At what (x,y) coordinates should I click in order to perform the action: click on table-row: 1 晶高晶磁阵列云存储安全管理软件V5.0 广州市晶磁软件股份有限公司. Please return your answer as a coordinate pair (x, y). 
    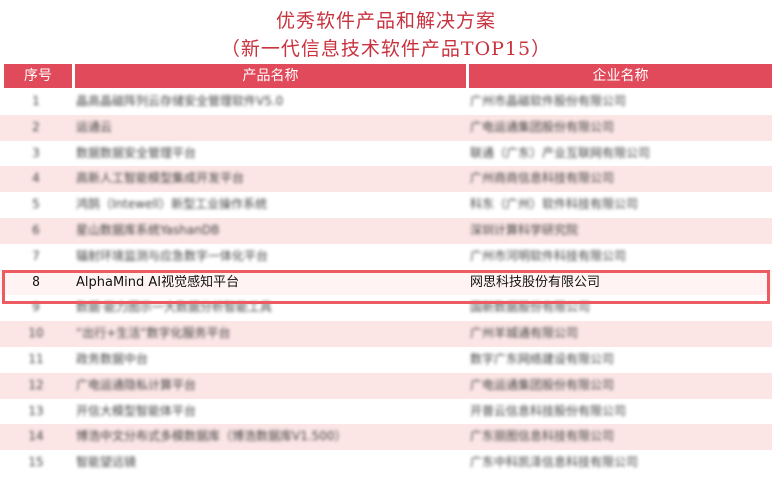
    Looking at the image, I should click on (386, 102).